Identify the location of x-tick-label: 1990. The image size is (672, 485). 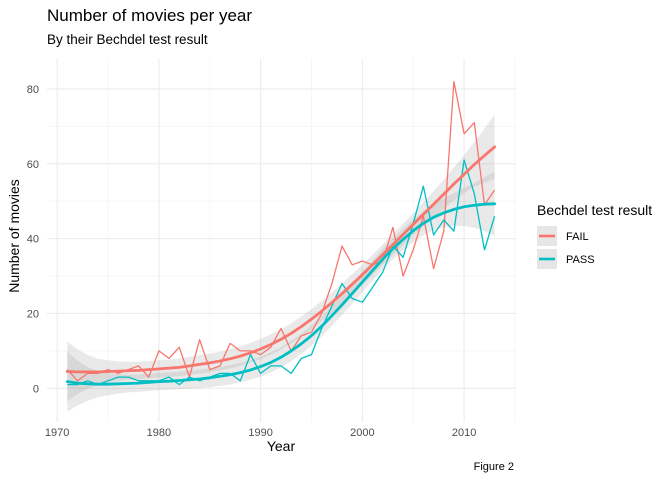
(260, 433).